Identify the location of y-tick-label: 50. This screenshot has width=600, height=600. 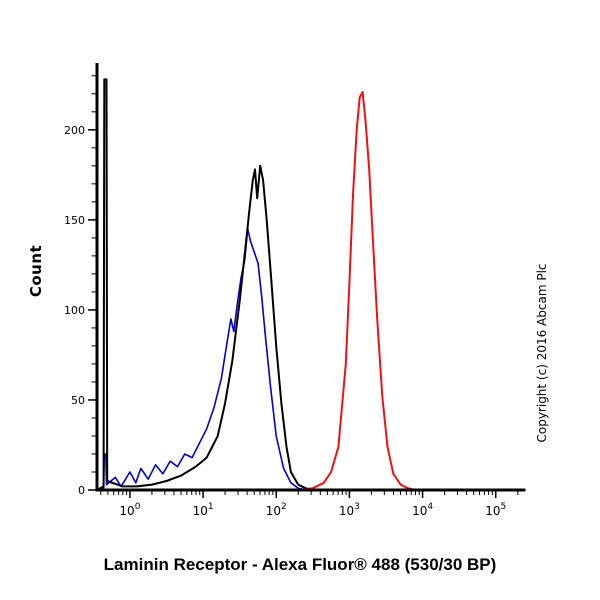
(78, 400).